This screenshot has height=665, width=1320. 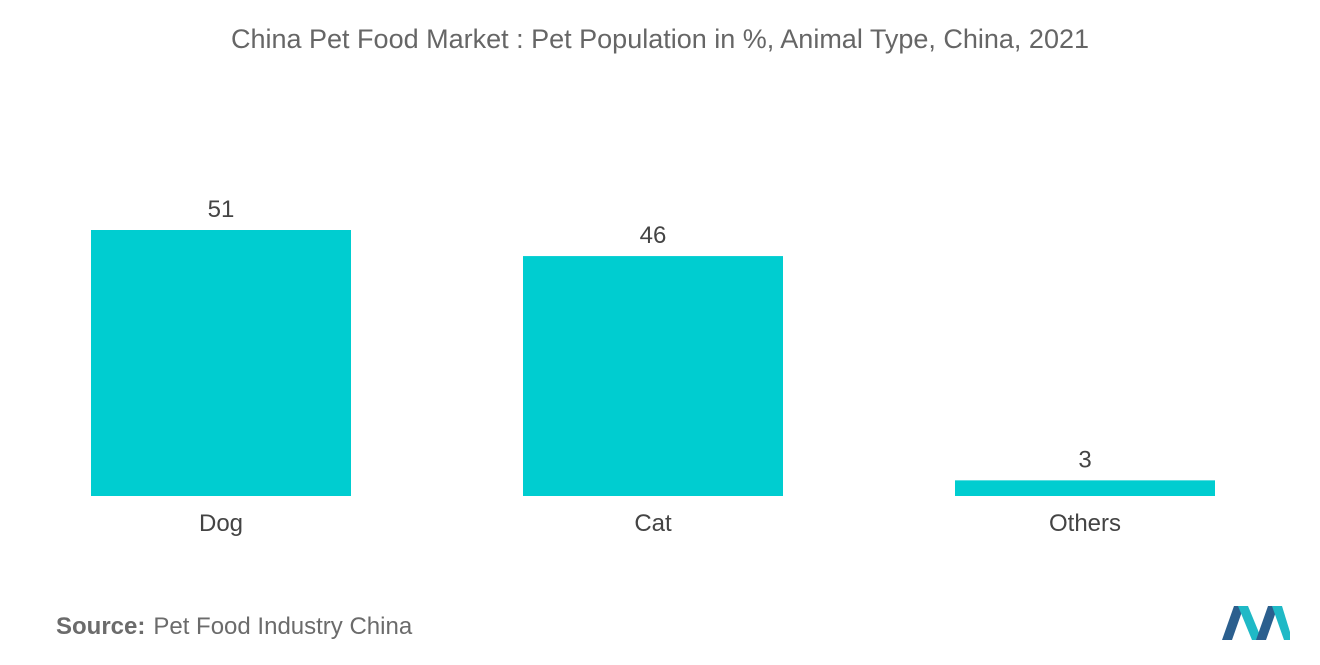 What do you see at coordinates (1084, 459) in the screenshot?
I see `data-label-others: 3` at bounding box center [1084, 459].